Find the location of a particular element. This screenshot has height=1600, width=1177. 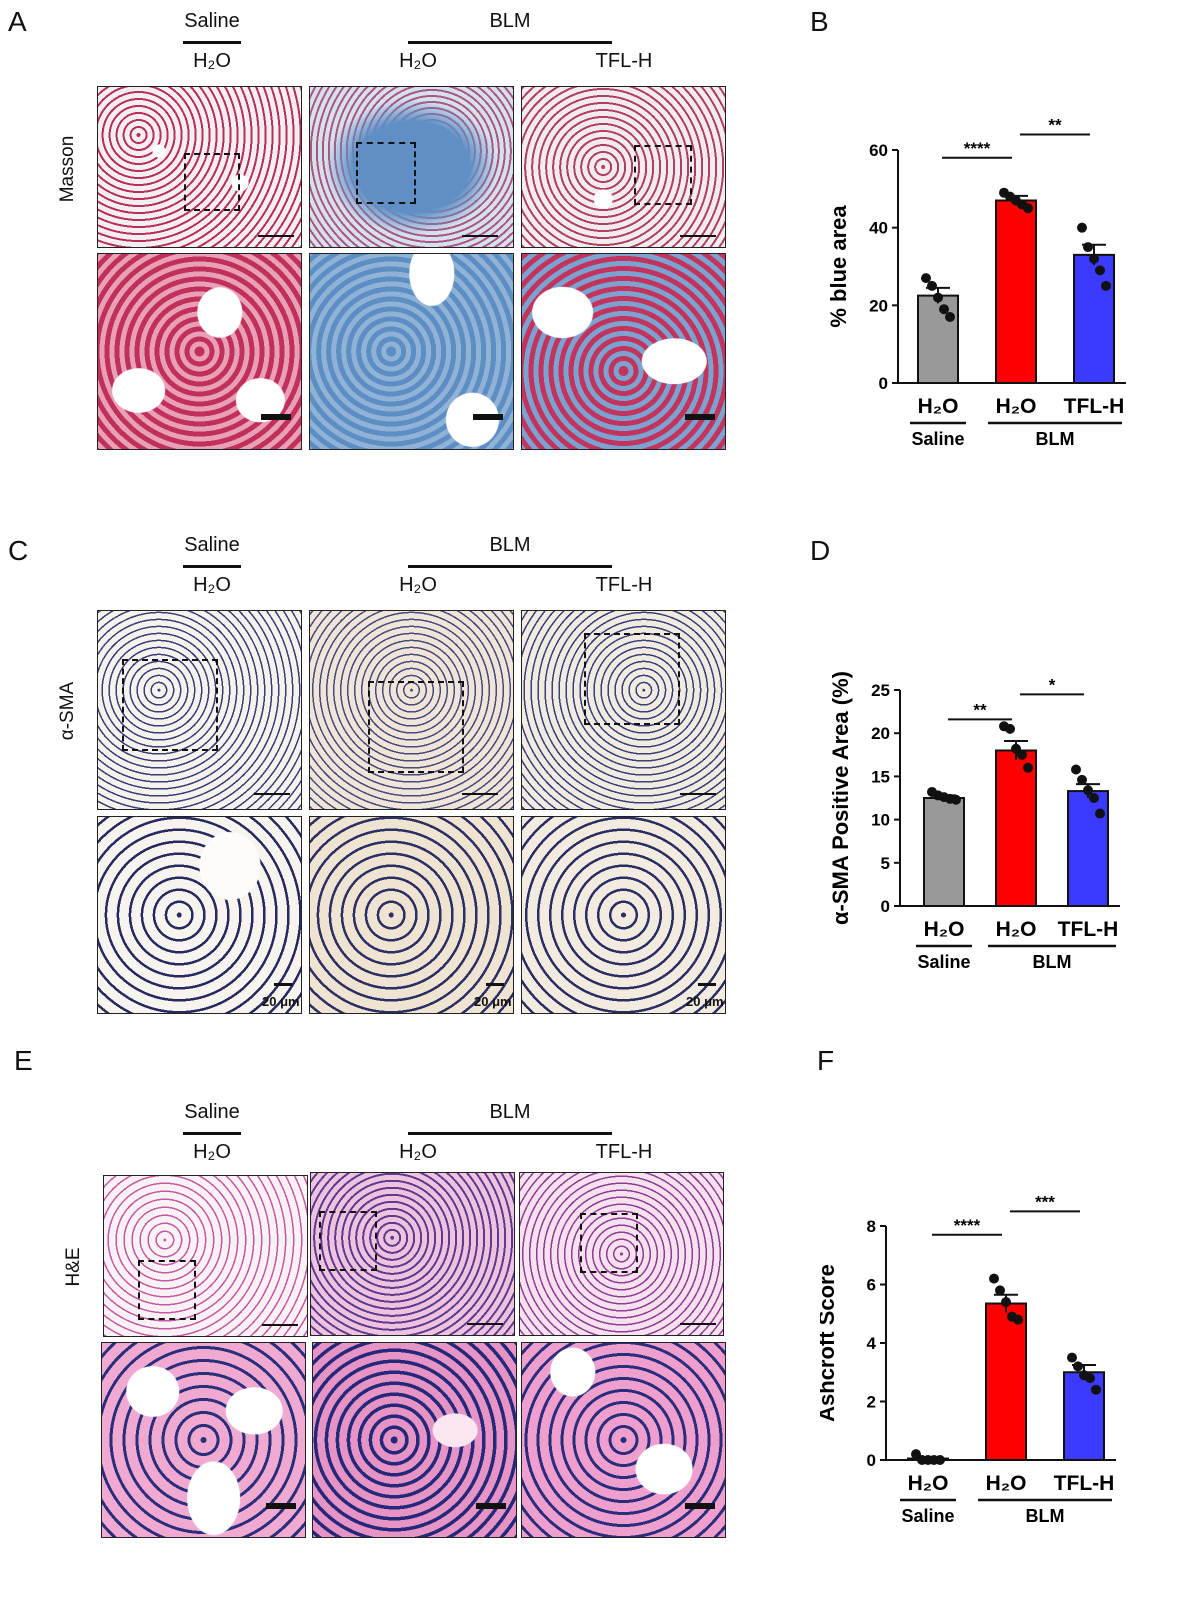

masson-saline-h2o-highmag is located at coordinates (199, 351).